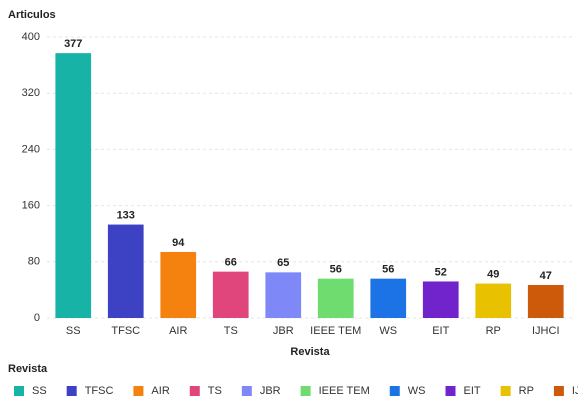 This screenshot has width=578, height=411. Describe the element at coordinates (73, 331) in the screenshot. I see `x-tick-label: SS` at that location.